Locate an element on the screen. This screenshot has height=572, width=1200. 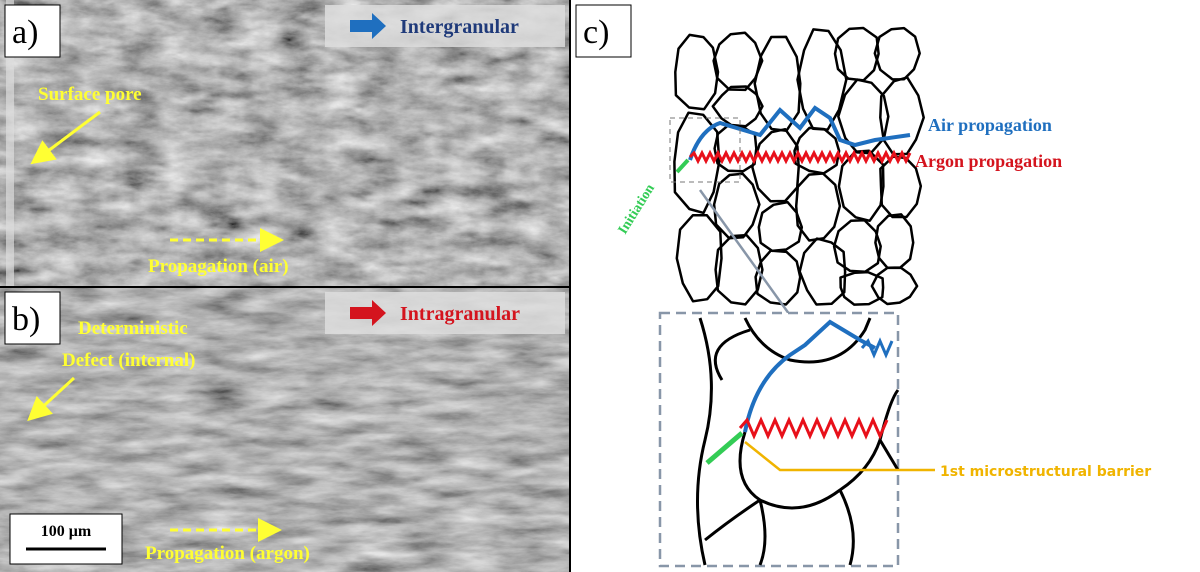
annotation: Deterministic is located at coordinates (133, 328).